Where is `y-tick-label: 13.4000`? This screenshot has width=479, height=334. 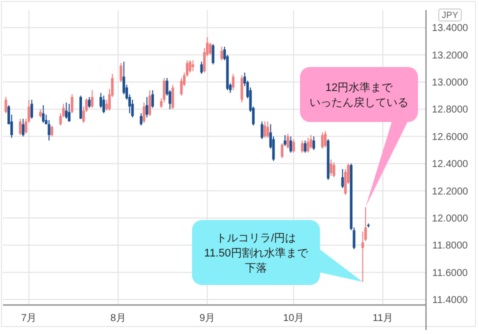 y-tick-label: 13.4000 is located at coordinates (450, 28).